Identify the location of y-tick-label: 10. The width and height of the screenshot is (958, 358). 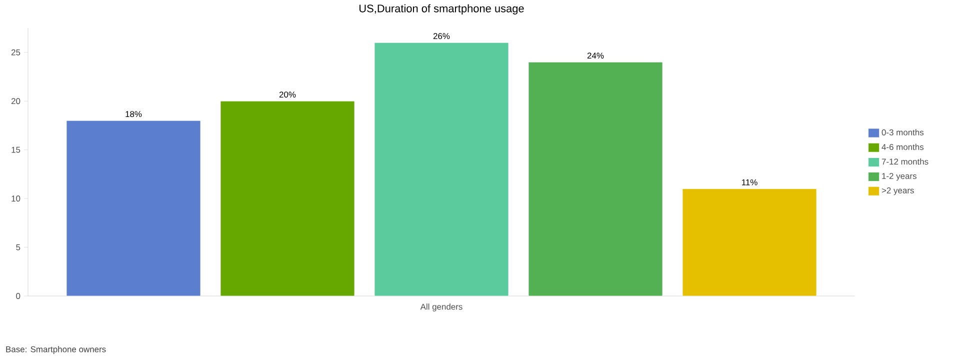
(16, 199).